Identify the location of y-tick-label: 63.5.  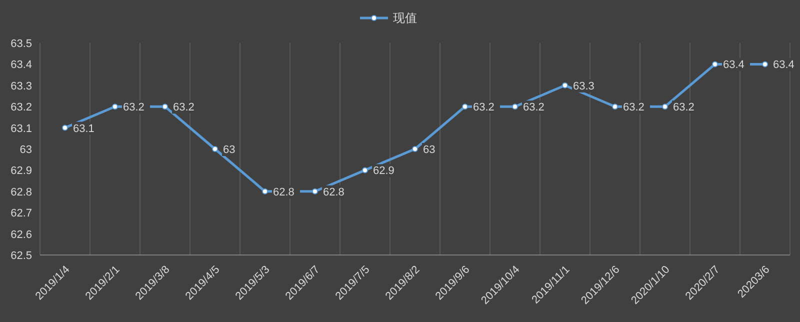
(21, 44).